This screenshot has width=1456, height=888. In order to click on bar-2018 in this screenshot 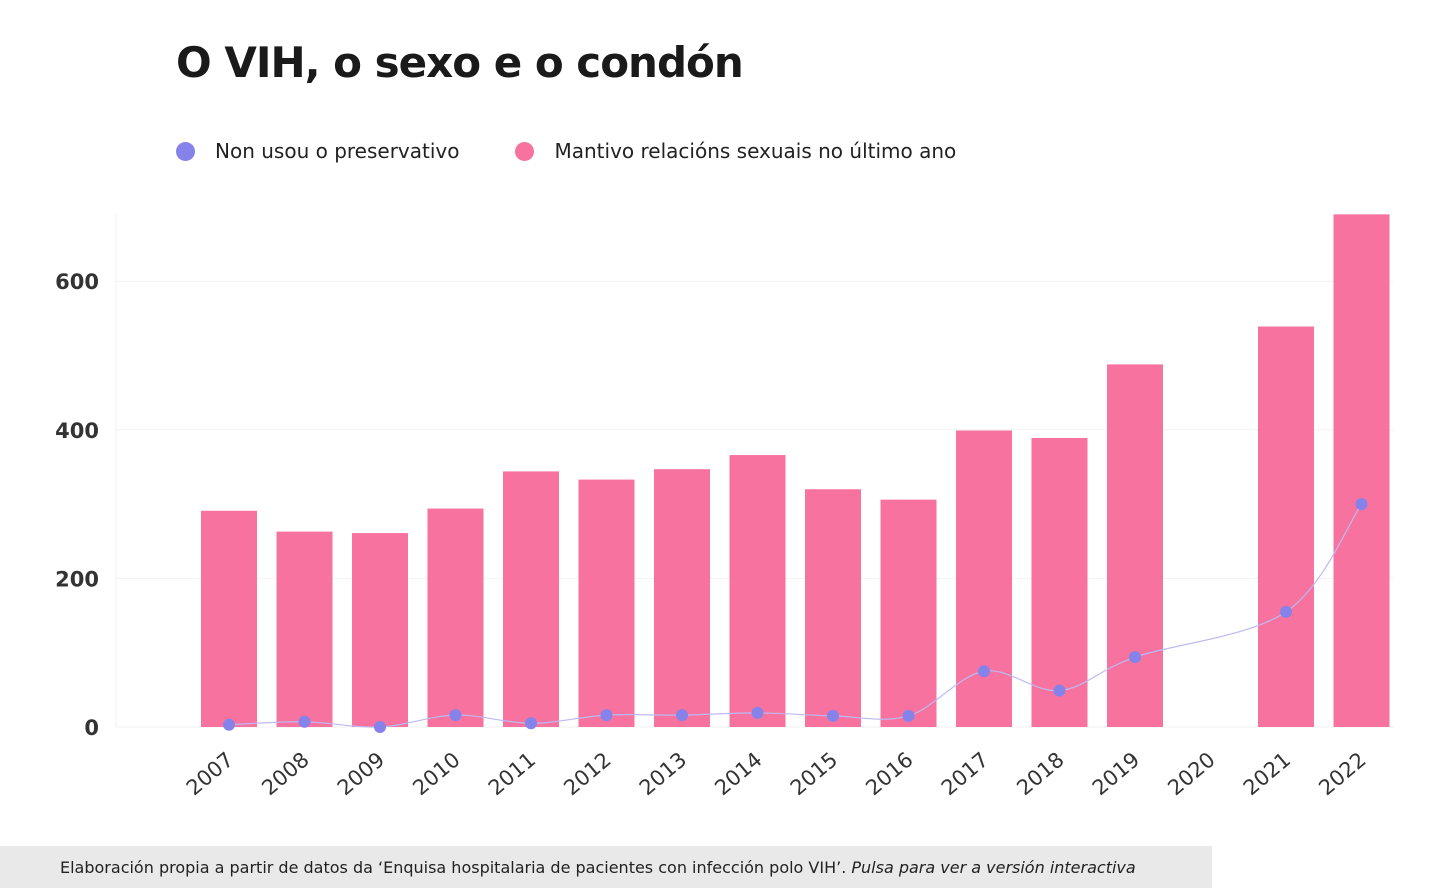, I will do `click(1059, 582)`.